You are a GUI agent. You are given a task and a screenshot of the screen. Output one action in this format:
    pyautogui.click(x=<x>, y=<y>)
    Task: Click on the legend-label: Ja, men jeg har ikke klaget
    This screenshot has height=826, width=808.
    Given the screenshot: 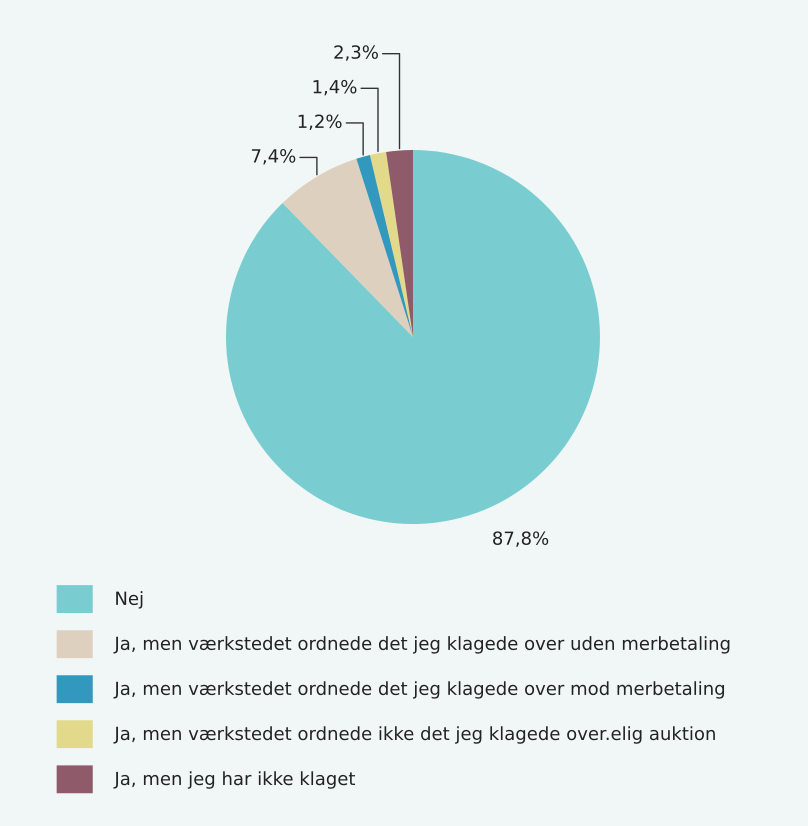 What is the action you would take?
    pyautogui.click(x=234, y=780)
    